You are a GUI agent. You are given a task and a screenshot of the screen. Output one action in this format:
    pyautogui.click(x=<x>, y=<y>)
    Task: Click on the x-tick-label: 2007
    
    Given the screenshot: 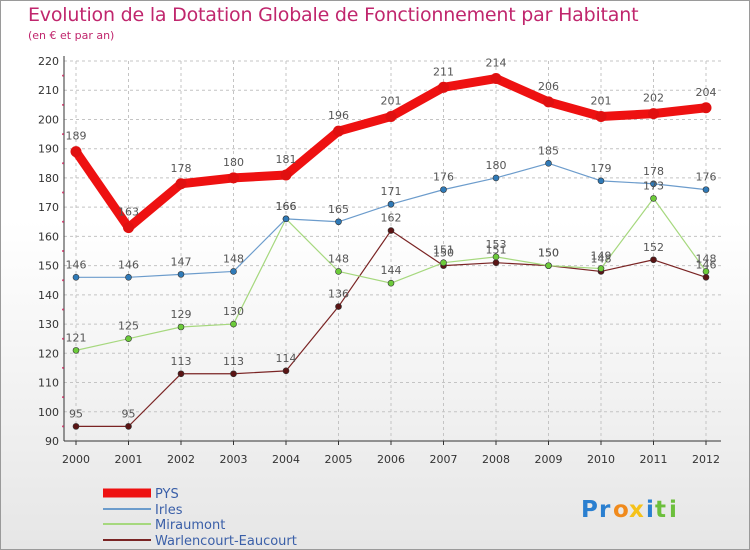 What is the action you would take?
    pyautogui.click(x=444, y=459)
    